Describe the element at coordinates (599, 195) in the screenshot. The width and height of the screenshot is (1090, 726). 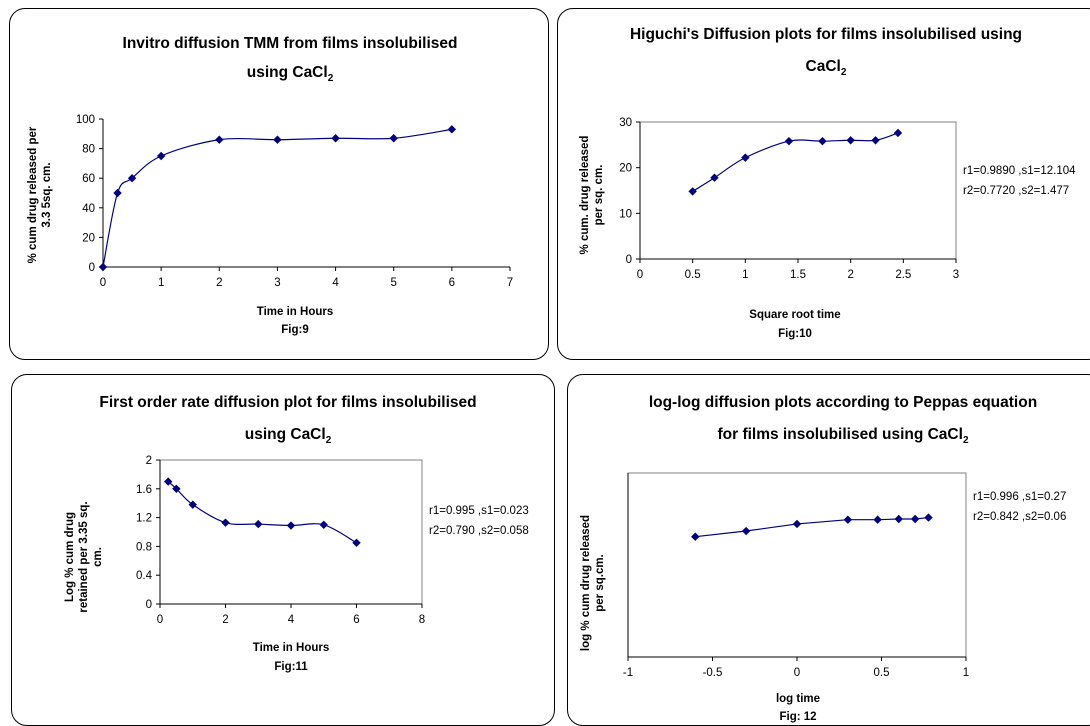
I see `y-axis-label: per sq. cm.` at that location.